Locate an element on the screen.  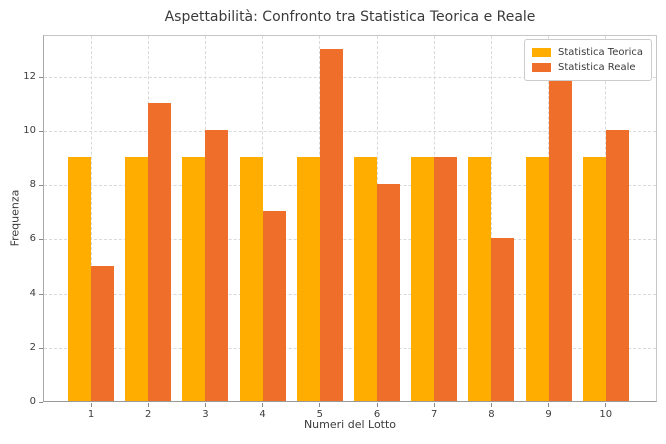
x-tick-label: 5 is located at coordinates (319, 414).